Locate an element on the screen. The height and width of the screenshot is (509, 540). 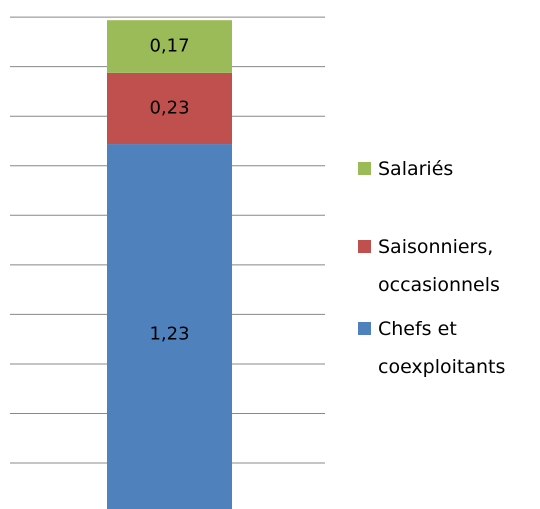
legend-label: Chefs et coexploitants is located at coordinates (442, 348).